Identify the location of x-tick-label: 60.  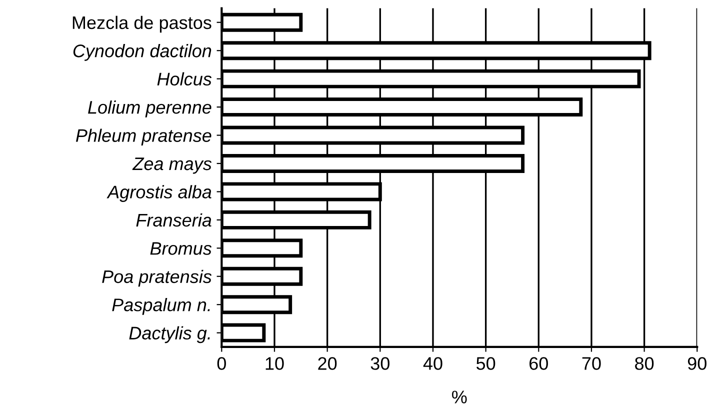
(539, 363).